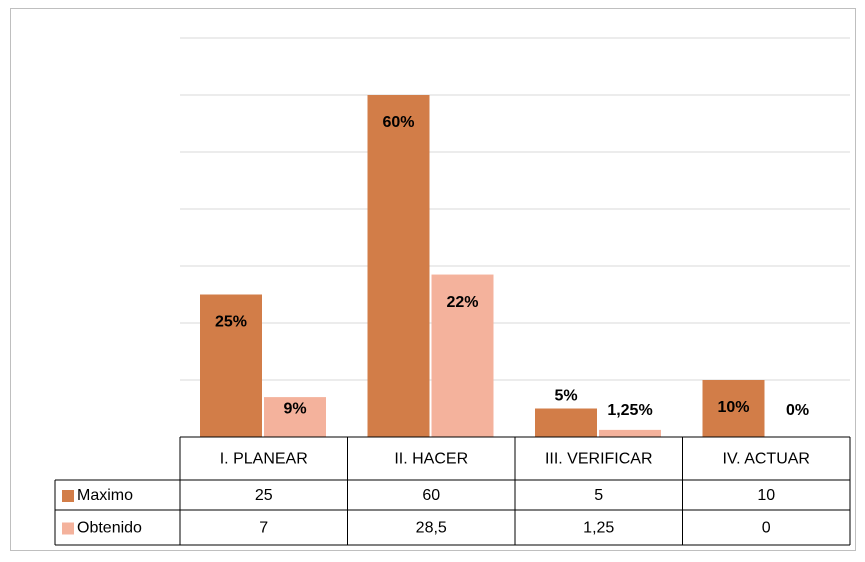 The width and height of the screenshot is (865, 562). I want to click on bar-label: 60%, so click(398, 122).